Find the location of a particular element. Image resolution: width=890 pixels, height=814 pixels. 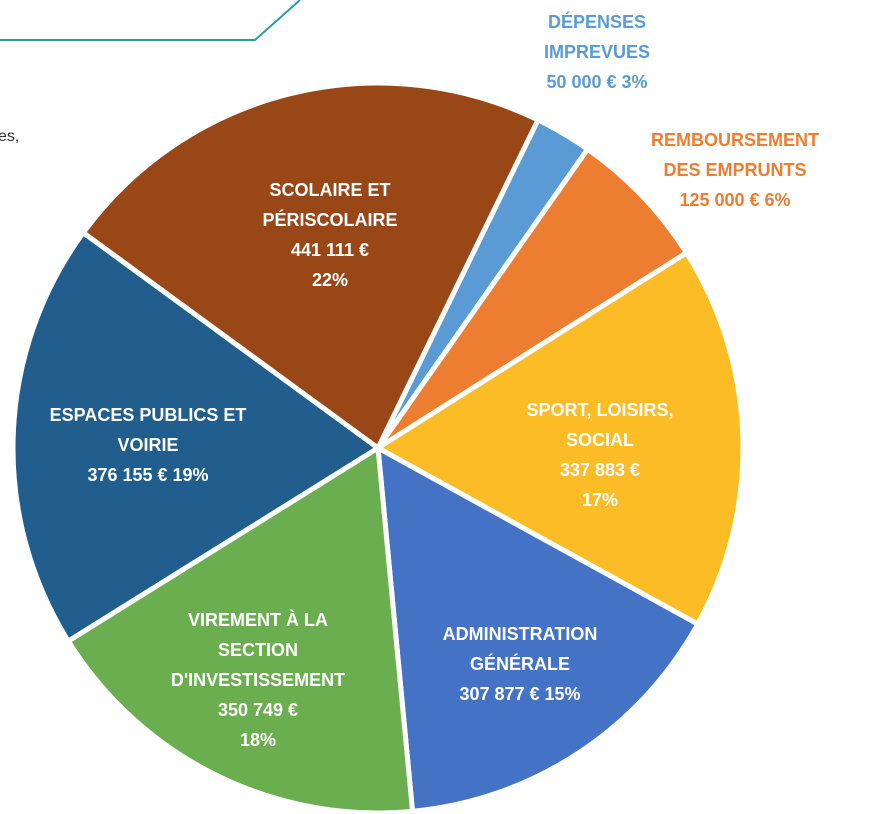

value-line: 50 000 € 3% is located at coordinates (597, 82).